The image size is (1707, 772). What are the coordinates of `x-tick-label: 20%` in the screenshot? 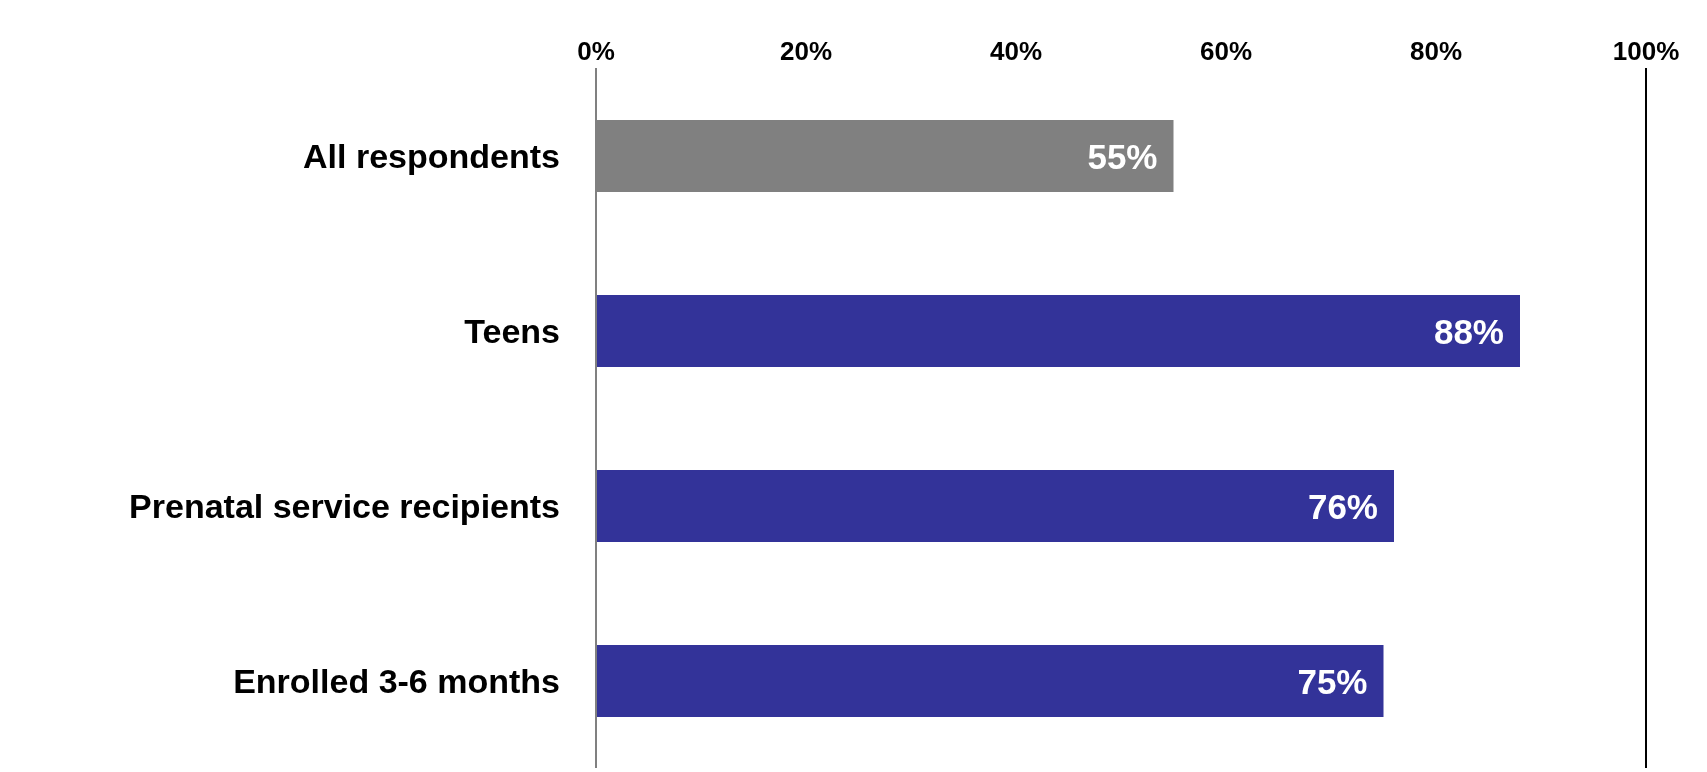 It's located at (806, 51).